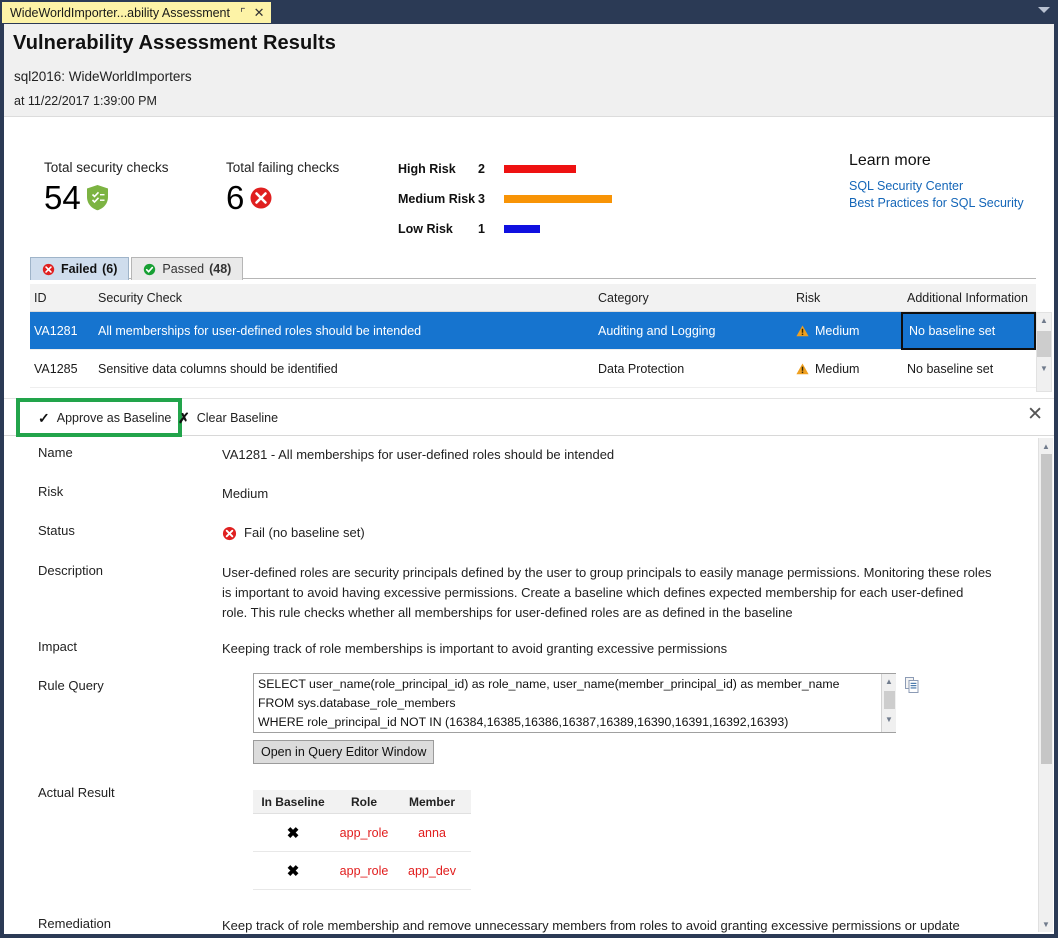  I want to click on detail-label-name: Name, so click(55, 452).